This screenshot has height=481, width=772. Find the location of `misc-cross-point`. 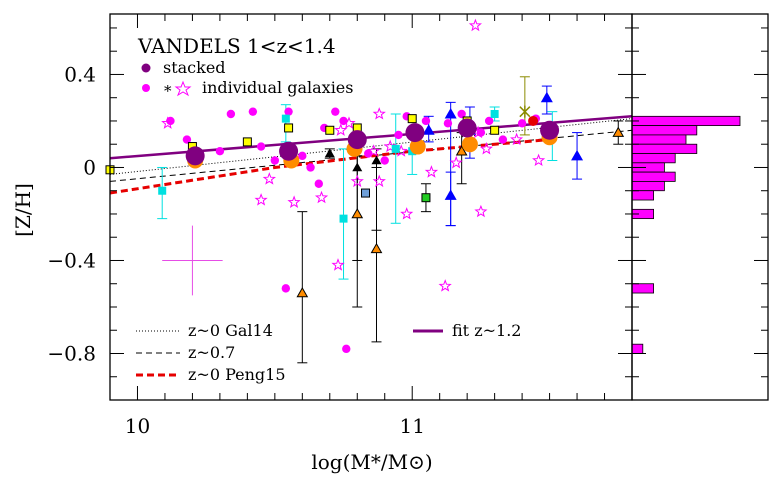

misc-cross-point is located at coordinates (525, 111).